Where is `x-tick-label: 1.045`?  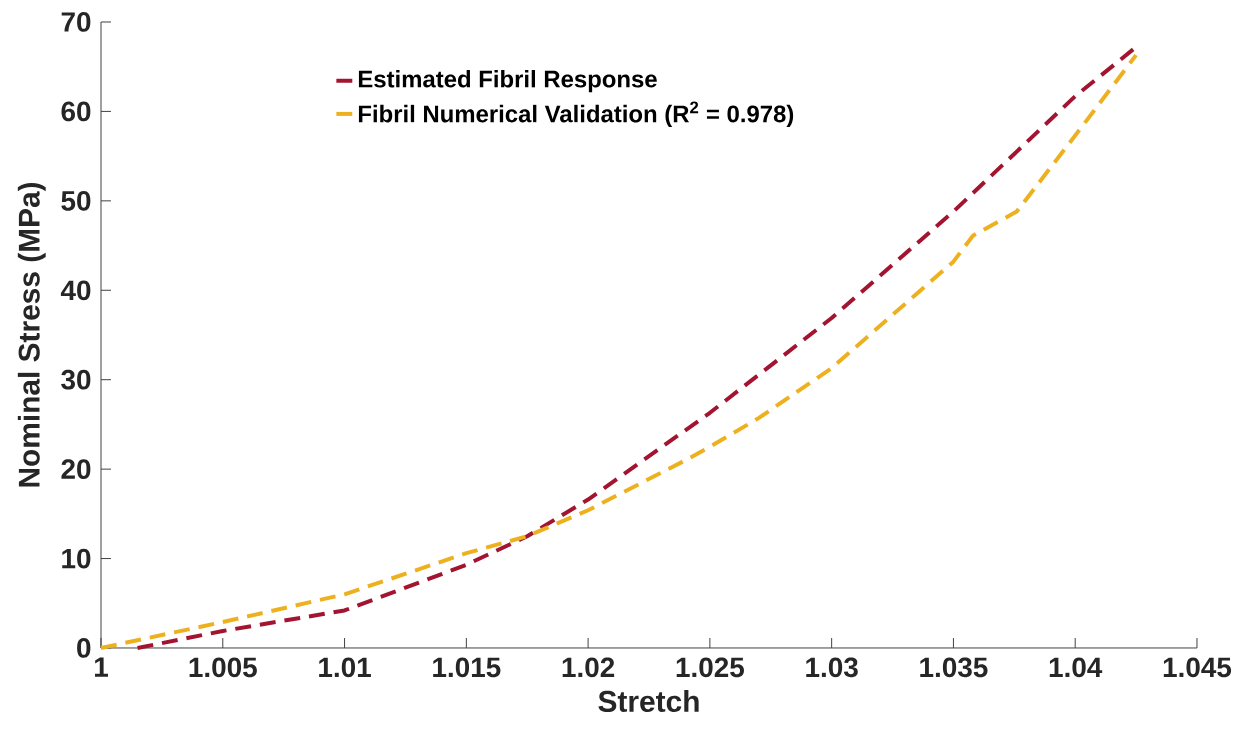 x-tick-label: 1.045 is located at coordinates (1197, 667).